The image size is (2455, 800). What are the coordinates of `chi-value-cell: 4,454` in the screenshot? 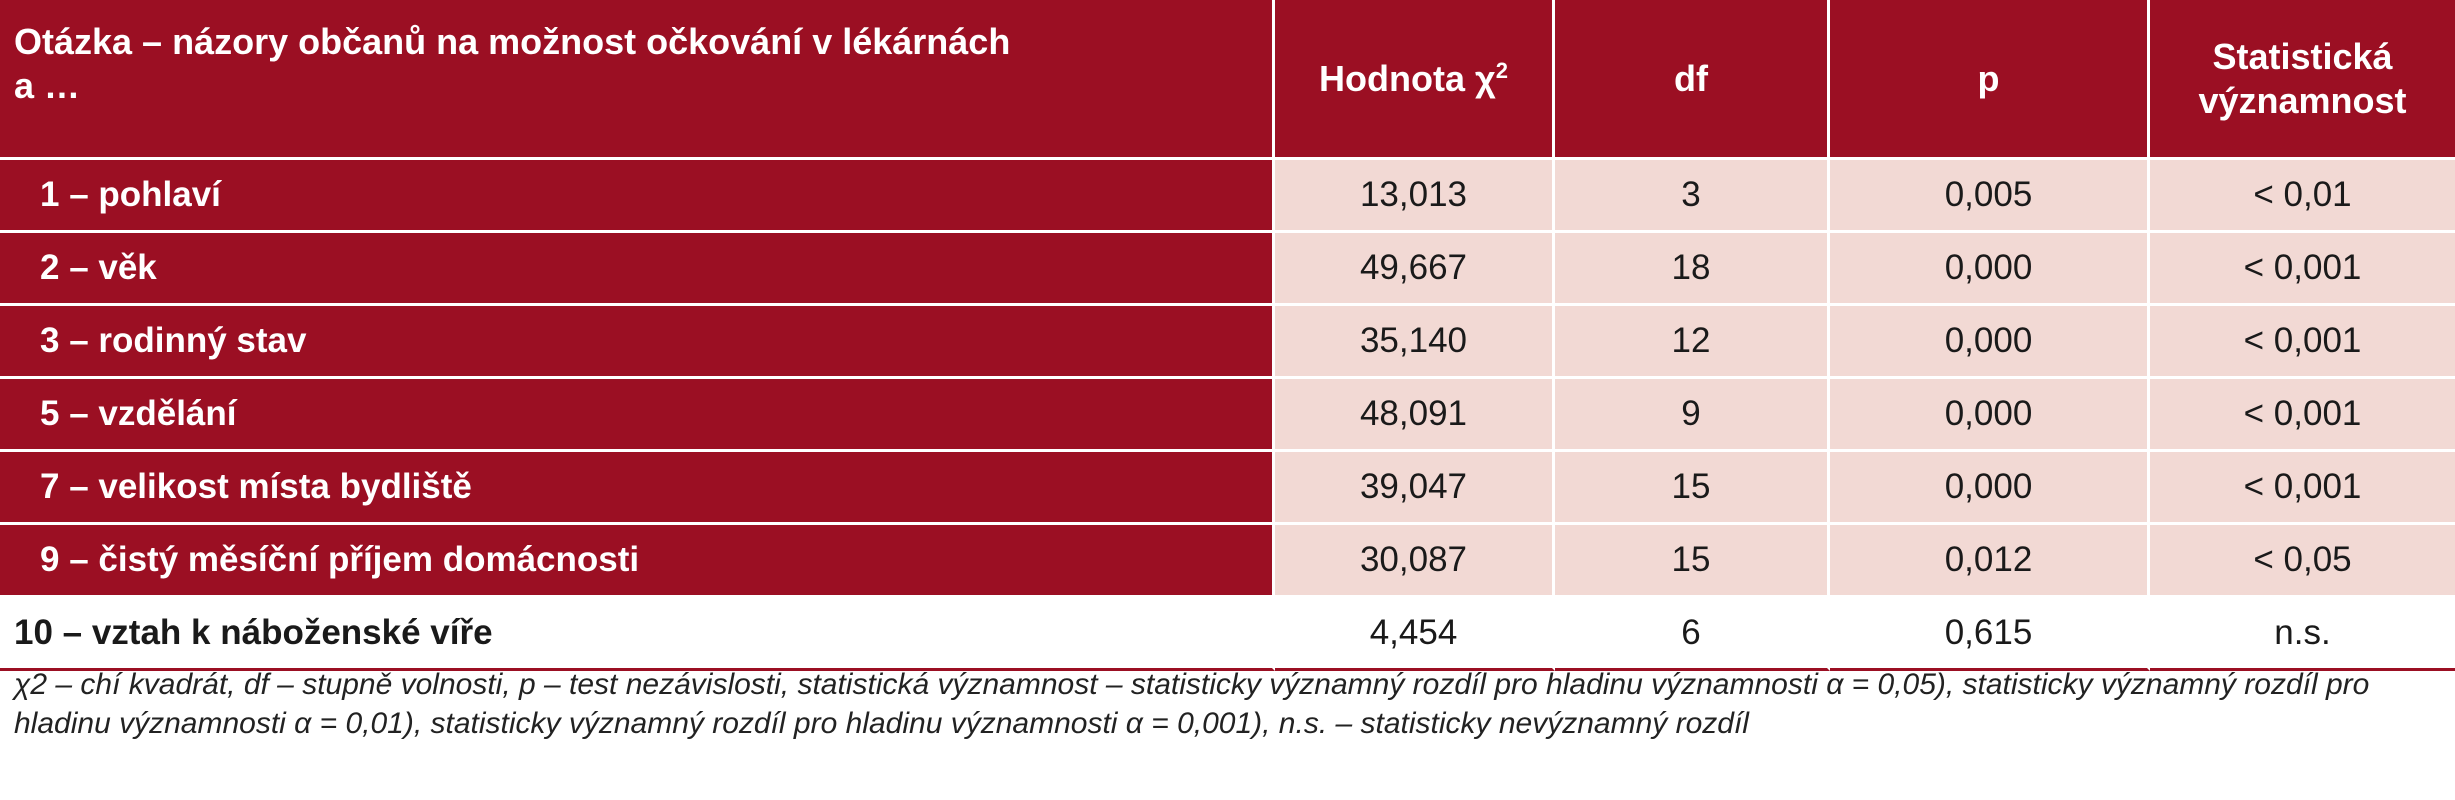 It's located at (1415, 634).